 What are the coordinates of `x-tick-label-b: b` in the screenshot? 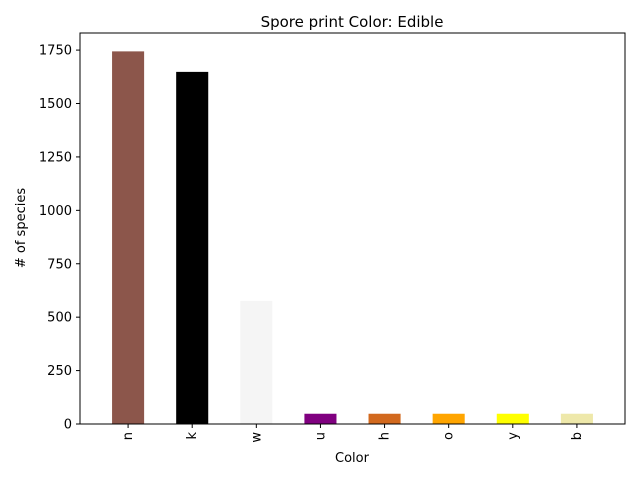 It's located at (577, 436).